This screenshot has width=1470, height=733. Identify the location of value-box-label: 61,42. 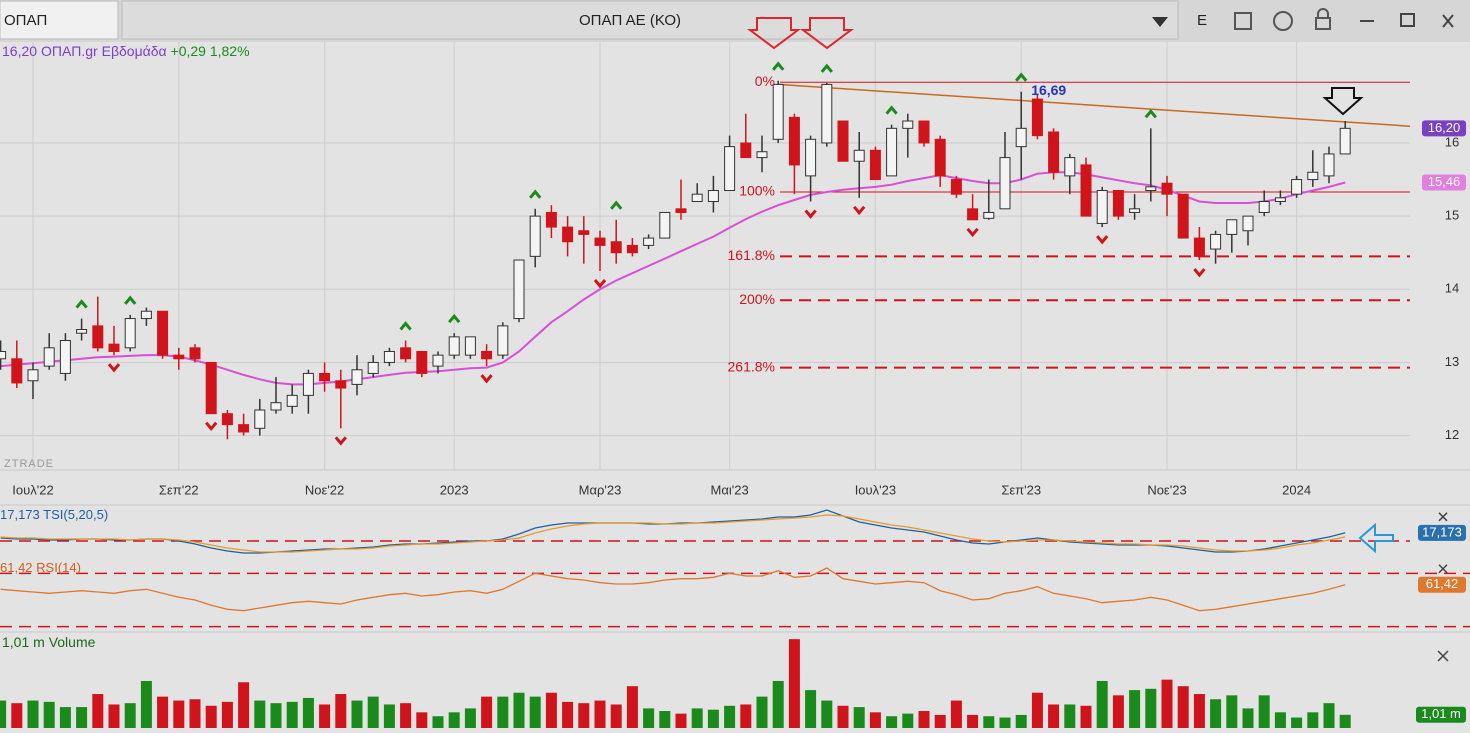
(1442, 583).